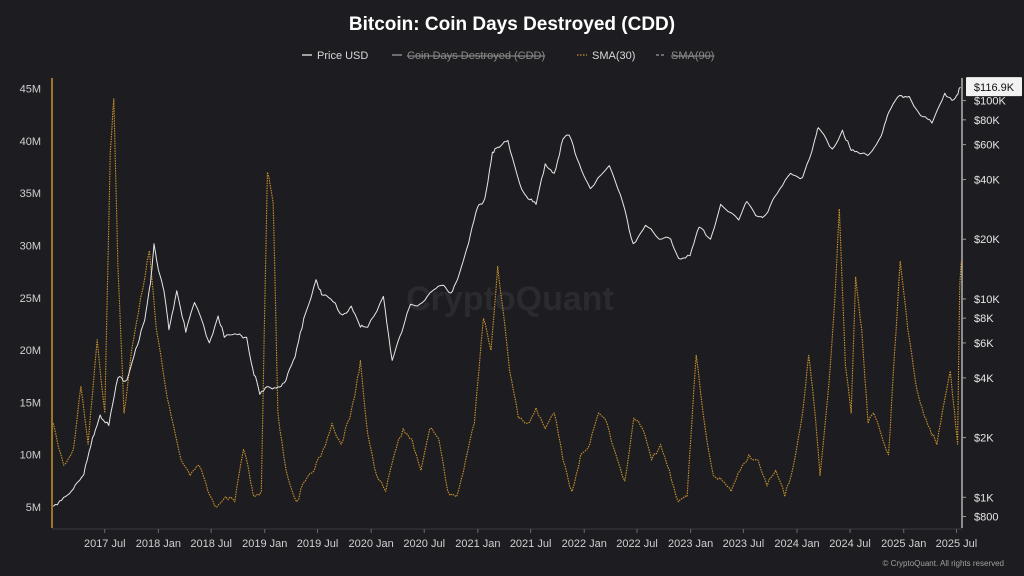 The width and height of the screenshot is (1024, 576). I want to click on y-right-tick-label: $40K, so click(987, 181).